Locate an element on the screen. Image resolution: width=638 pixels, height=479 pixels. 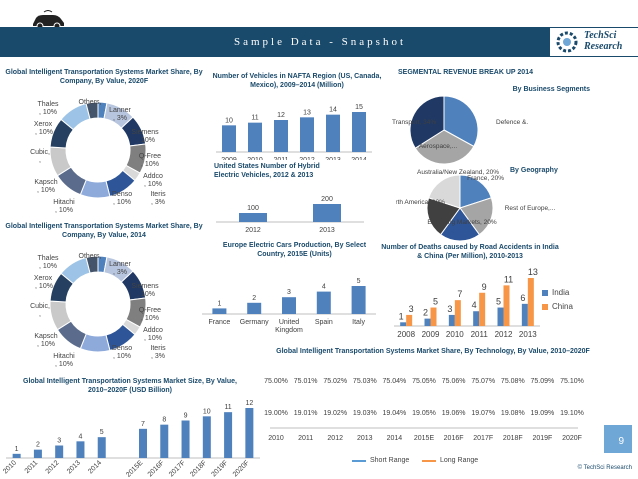
bar-value-label: 11 is located at coordinates (508, 279).